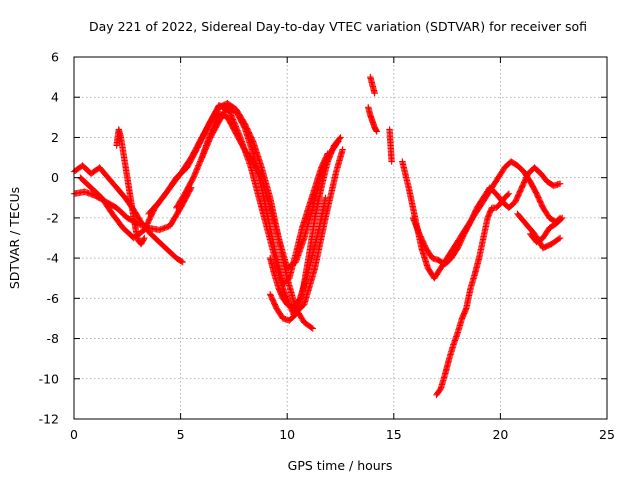 This screenshot has width=640, height=480. Describe the element at coordinates (53, 258) in the screenshot. I see `y-tick-label: -4` at that location.